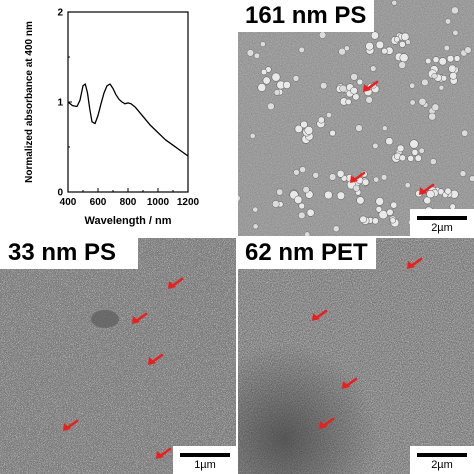  I want to click on scale-bar-33: 1µm, so click(205, 460).